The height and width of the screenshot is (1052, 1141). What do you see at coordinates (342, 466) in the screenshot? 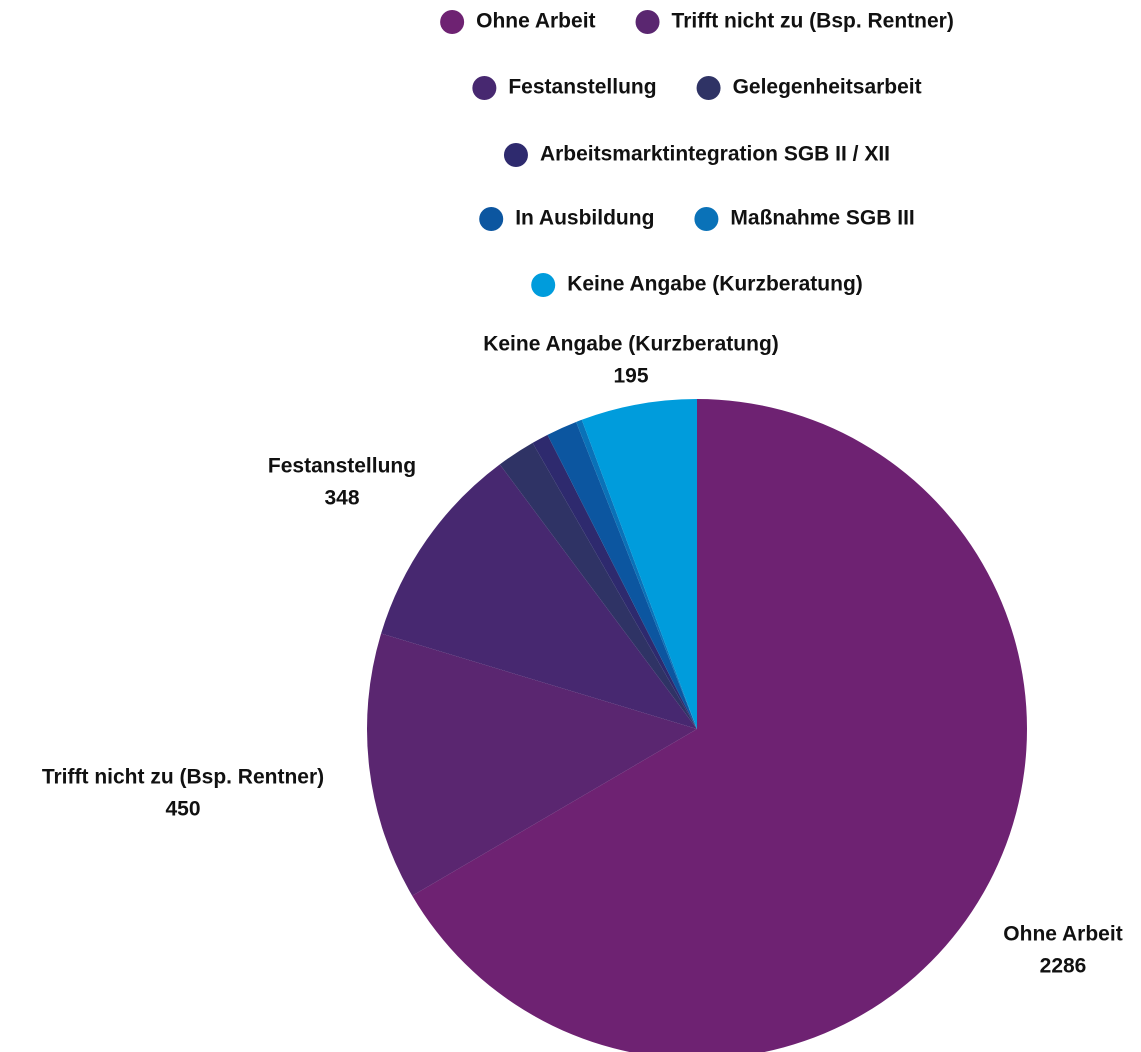
I see `data-label-name: Festanstellung` at bounding box center [342, 466].